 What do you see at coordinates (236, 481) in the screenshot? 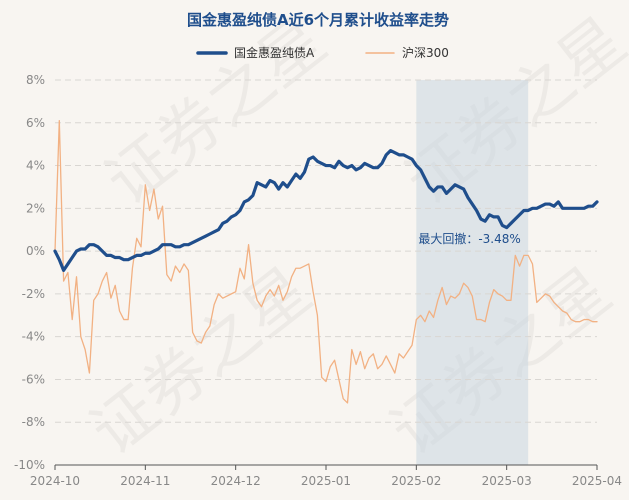
I see `x-tick-label: 2024-12` at bounding box center [236, 481].